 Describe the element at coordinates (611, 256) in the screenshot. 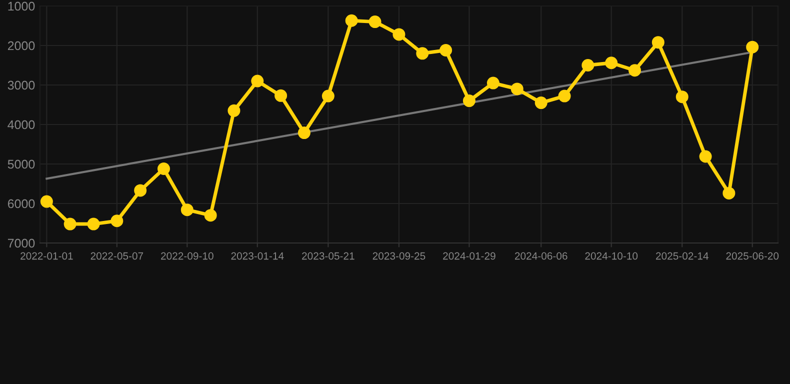

I see `x-tick-label: 2024-10-10` at that location.